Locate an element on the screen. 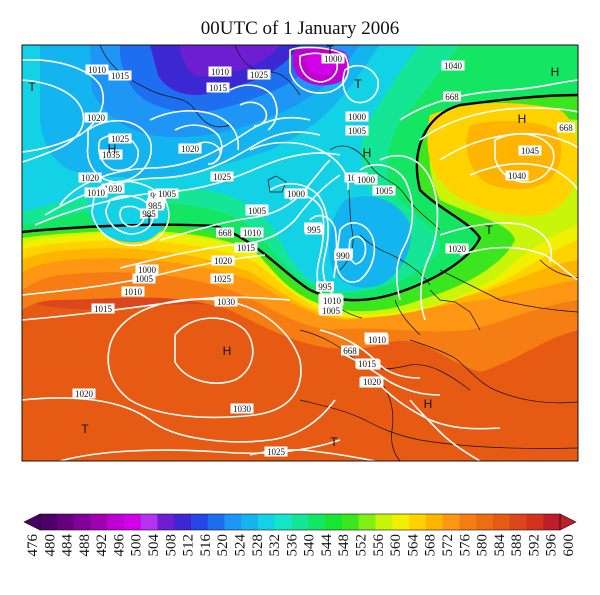  colorbar-tick-label: 516 is located at coordinates (206, 545).